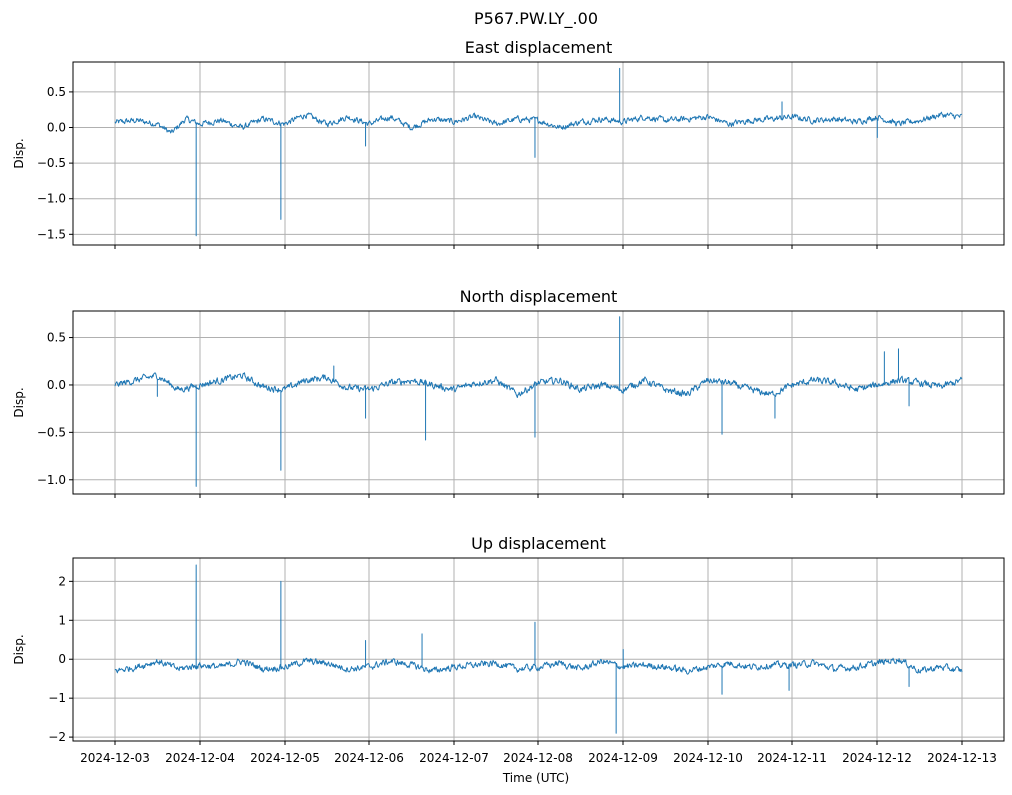 The width and height of the screenshot is (1012, 795). Describe the element at coordinates (57, 698) in the screenshot. I see `y-tick-label: −1` at that location.